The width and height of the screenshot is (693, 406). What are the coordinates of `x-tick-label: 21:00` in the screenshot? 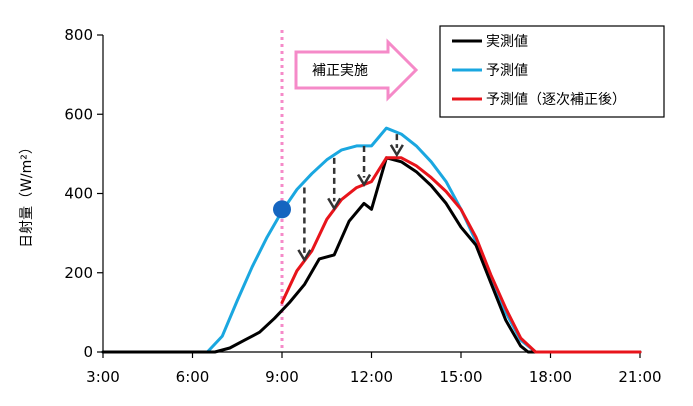 It's located at (639, 377).